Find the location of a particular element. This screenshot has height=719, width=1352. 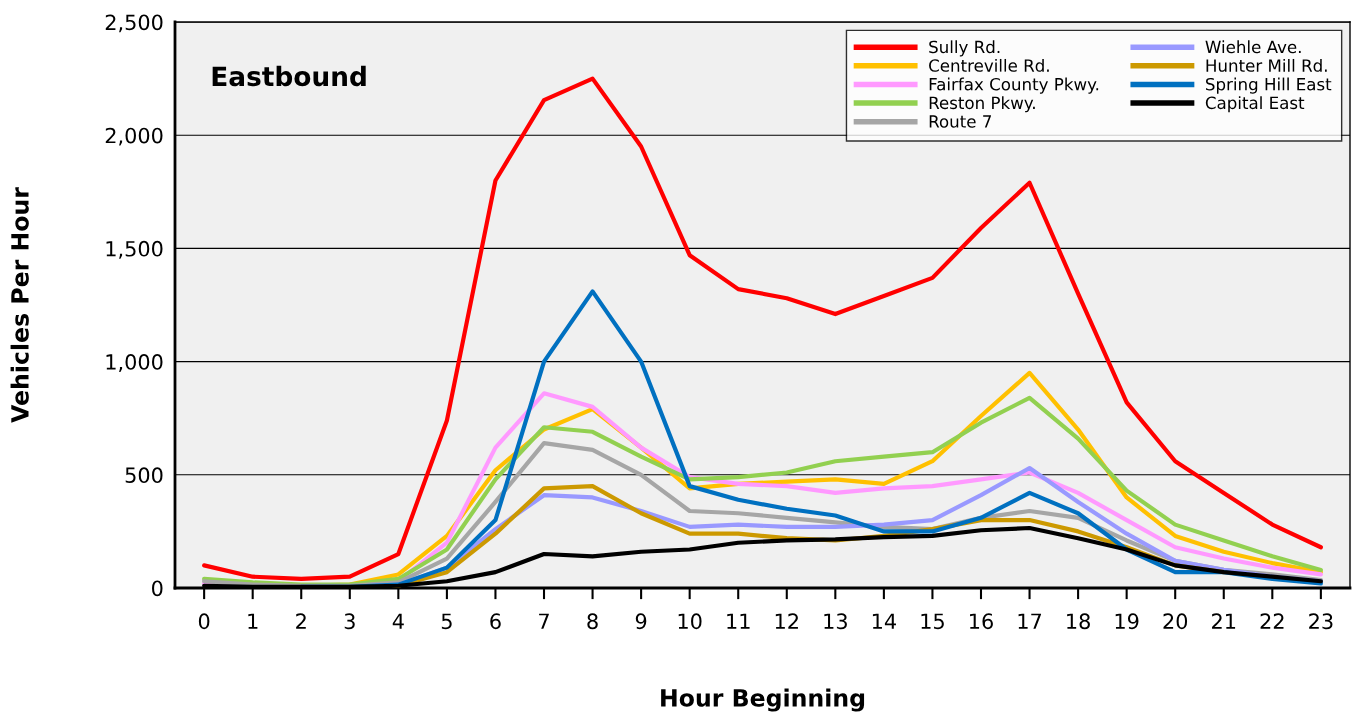

x-tick-label: 15 is located at coordinates (932, 621).